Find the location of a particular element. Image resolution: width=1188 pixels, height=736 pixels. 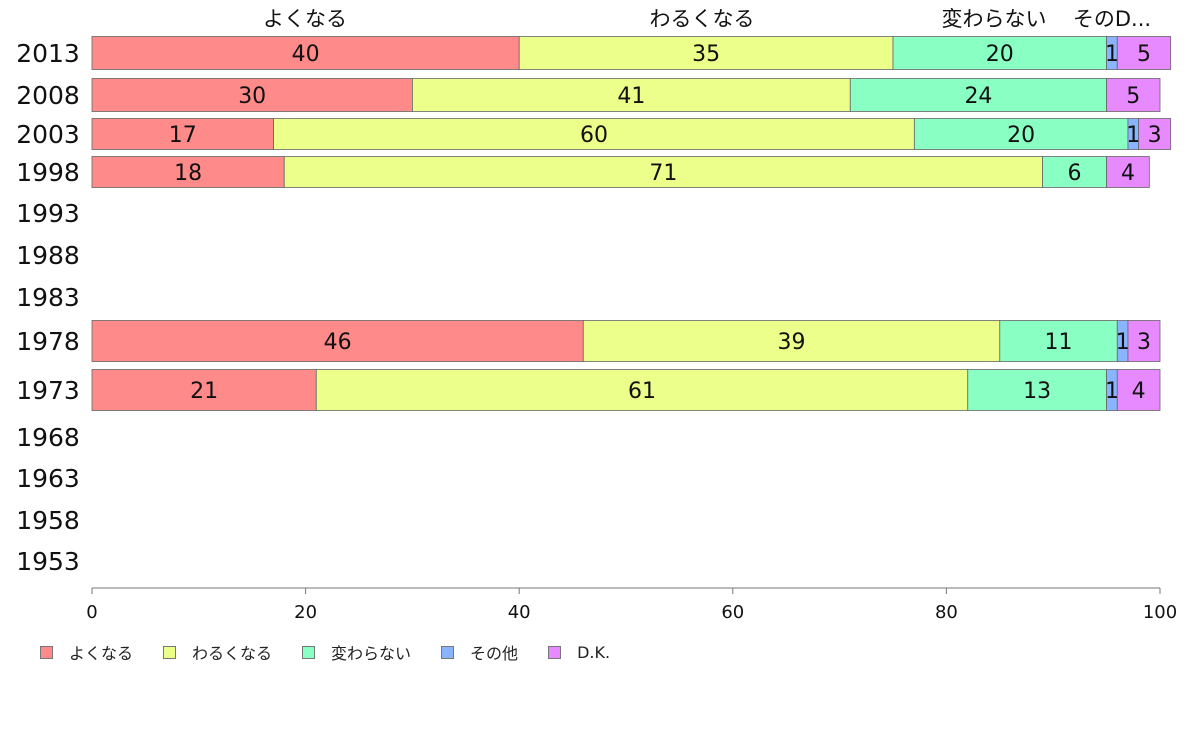

data-label: 46 is located at coordinates (338, 342).